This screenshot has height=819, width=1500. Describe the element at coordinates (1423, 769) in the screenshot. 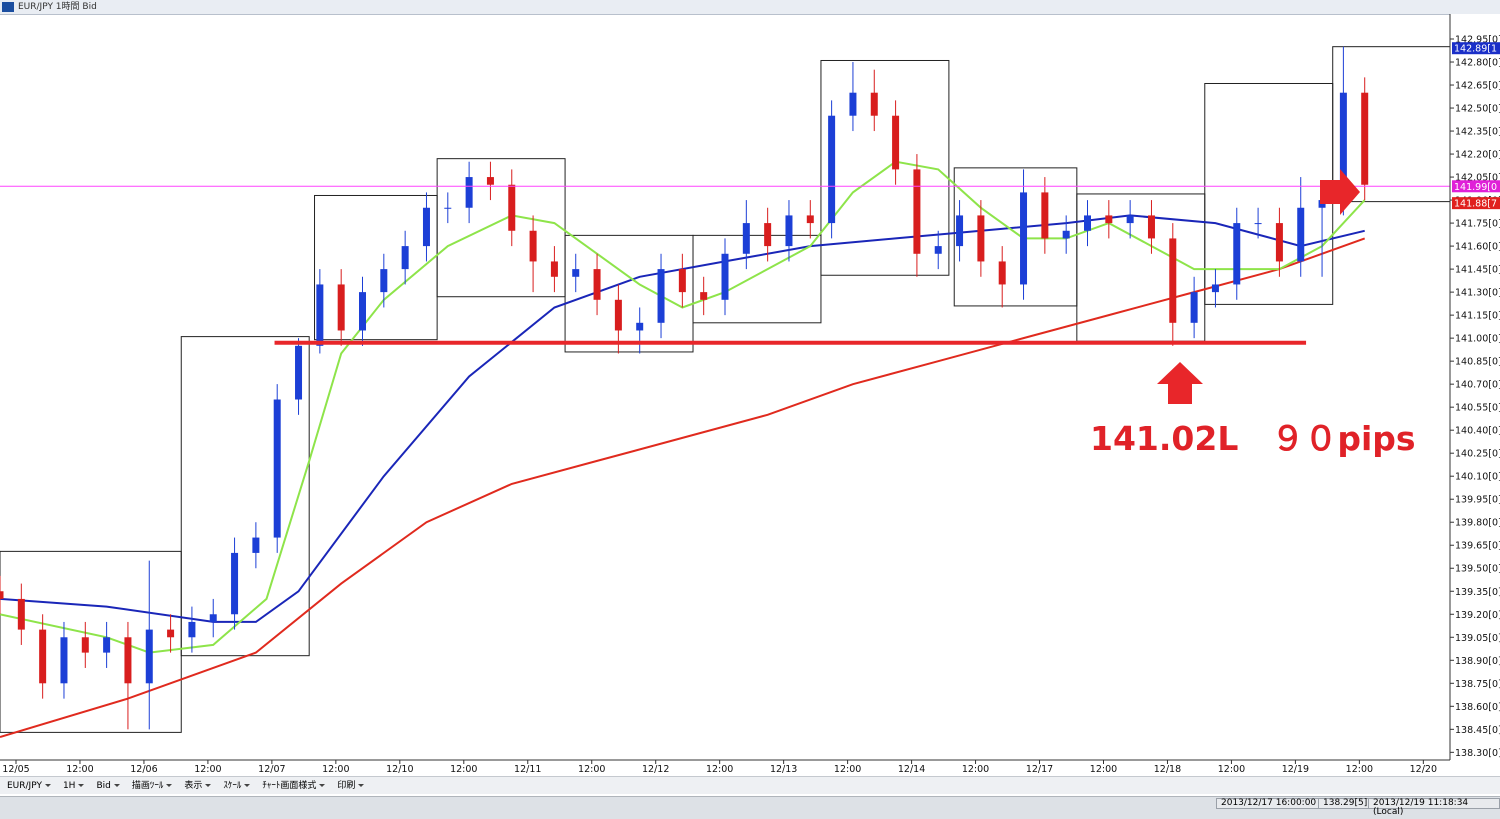

I see `x-tick-label: 12/20` at that location.